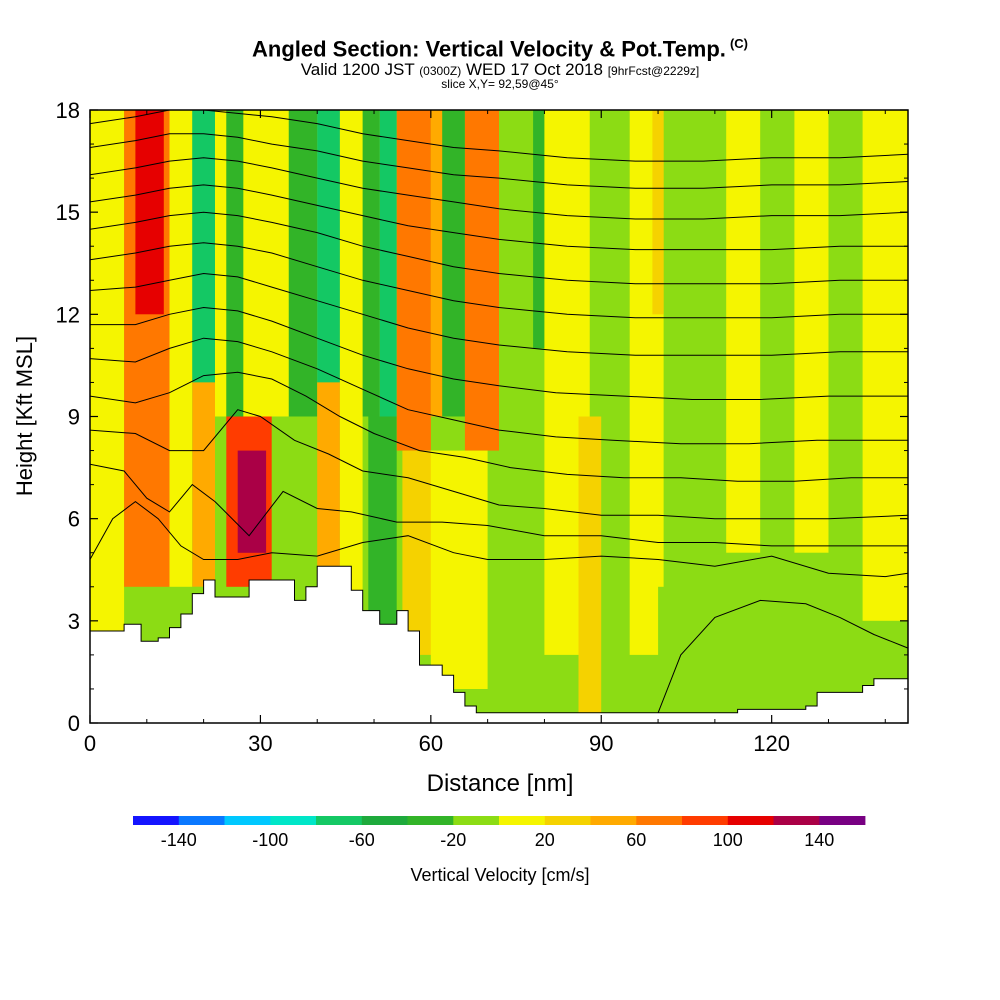 The height and width of the screenshot is (1000, 1000). What do you see at coordinates (270, 840) in the screenshot?
I see `colorbar-tick-label: -100` at bounding box center [270, 840].